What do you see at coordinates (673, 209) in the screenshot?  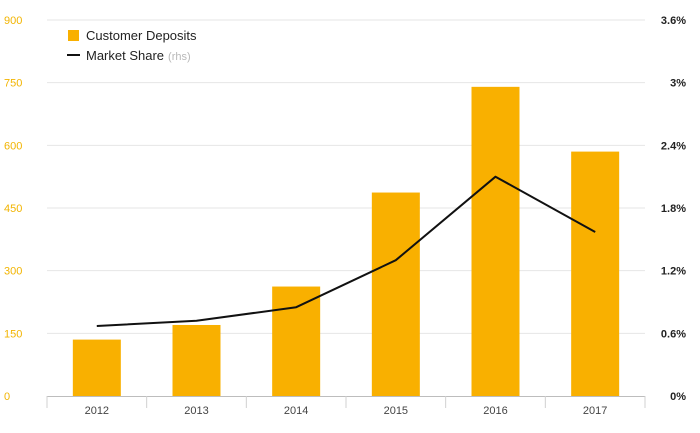 I see `y-right-tick-label: 1.8%` at bounding box center [673, 209].